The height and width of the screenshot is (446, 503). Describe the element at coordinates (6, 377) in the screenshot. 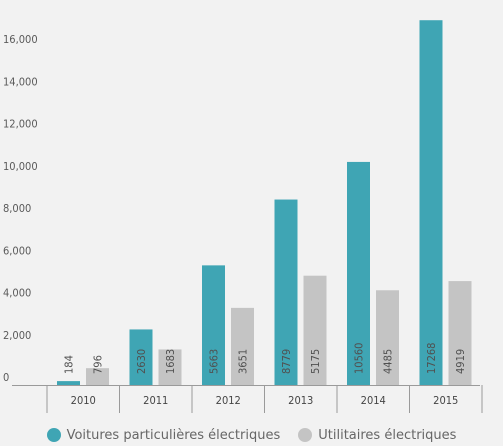

I see `y-tick-label: 0` at that location.